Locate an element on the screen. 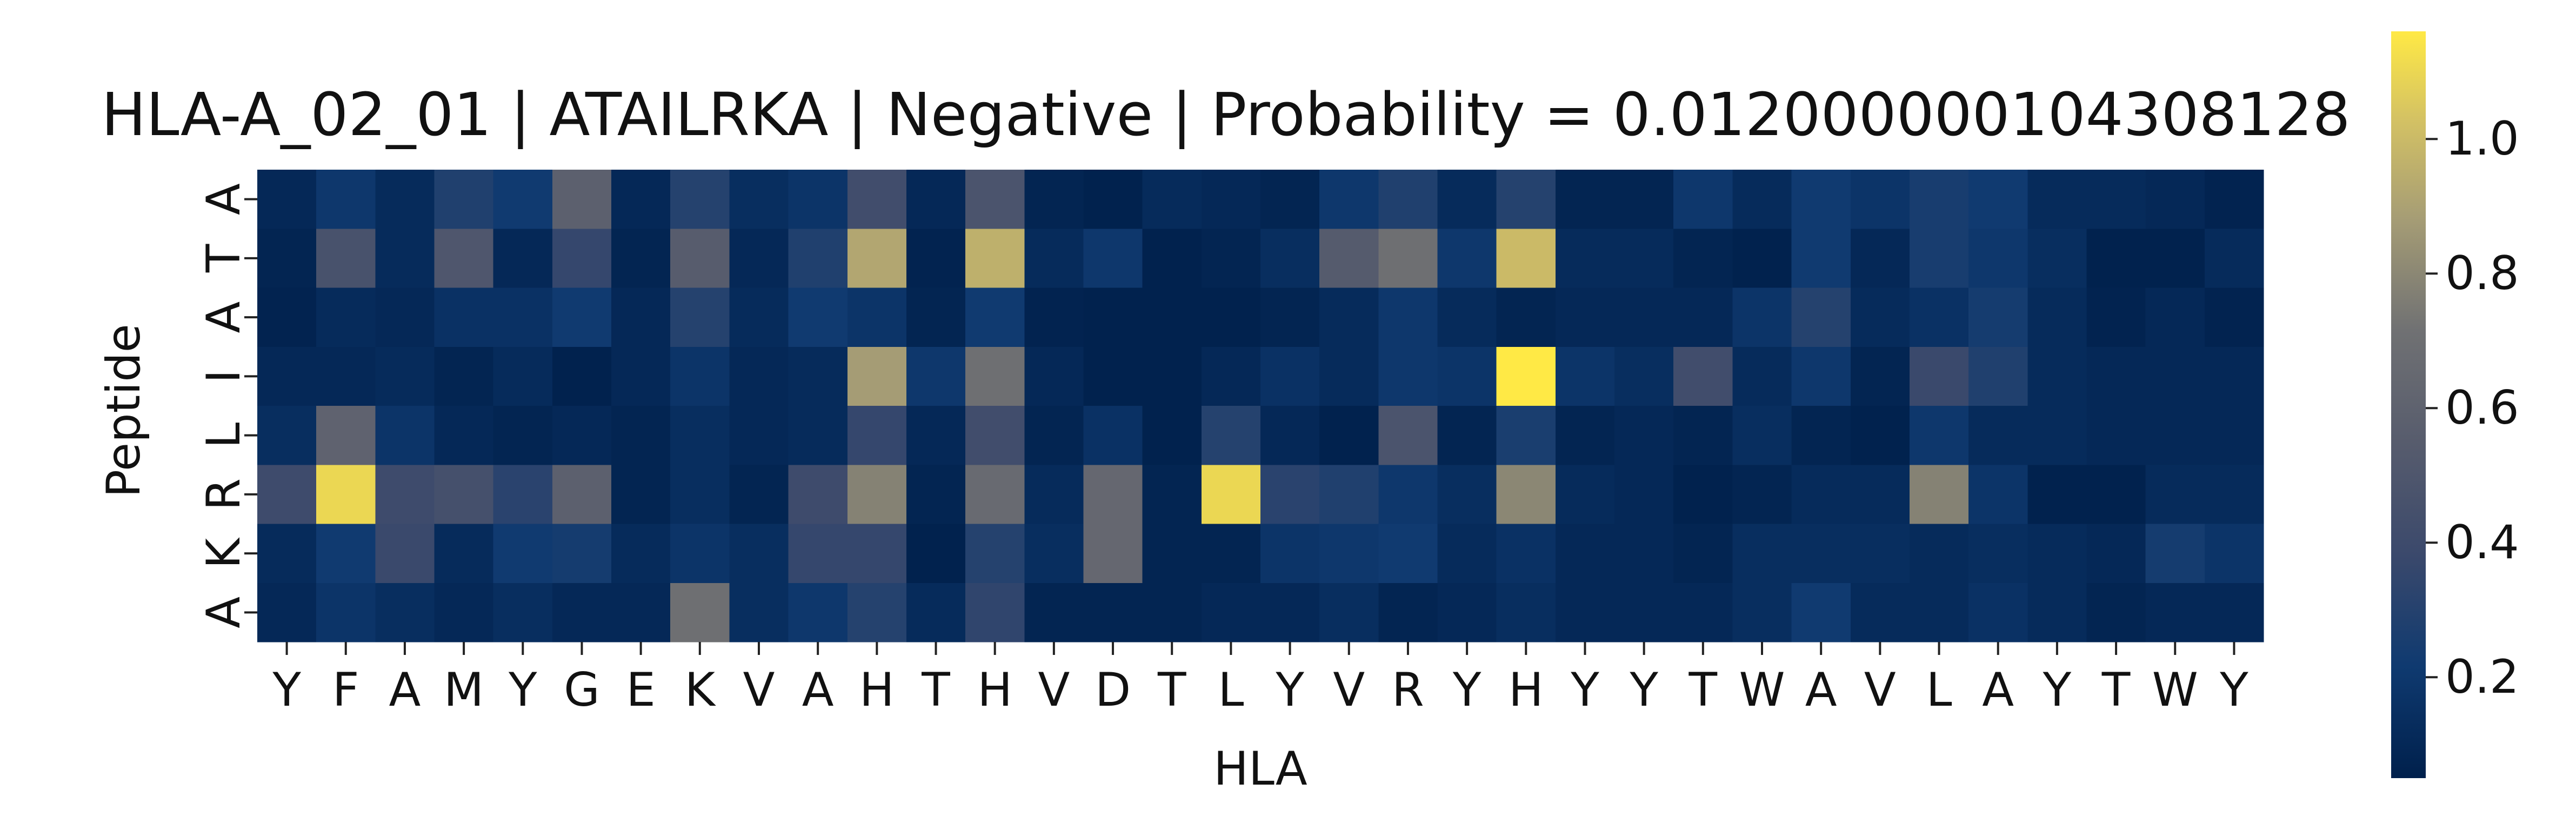 Image resolution: width=2576 pixels, height=830 pixels. colorbar-tick-label: 0.8 is located at coordinates (2482, 273).